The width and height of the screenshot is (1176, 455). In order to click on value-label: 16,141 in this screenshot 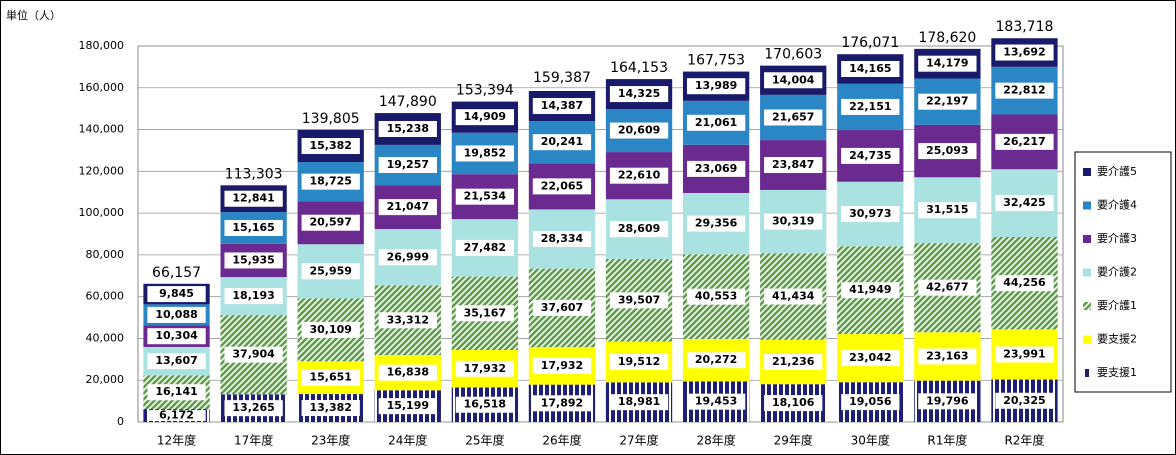, I will do `click(176, 391)`.